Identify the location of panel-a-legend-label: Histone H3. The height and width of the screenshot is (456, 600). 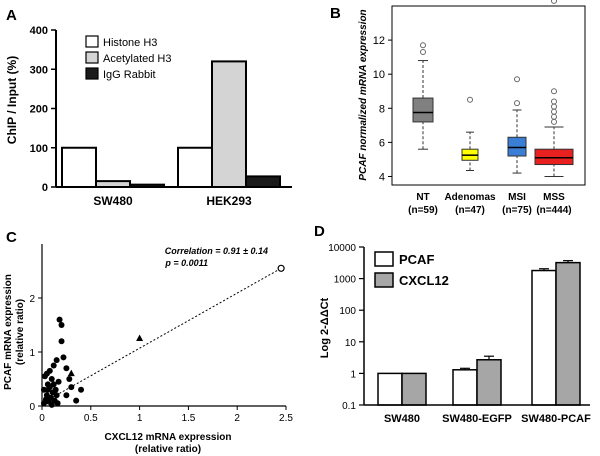
(130, 43).